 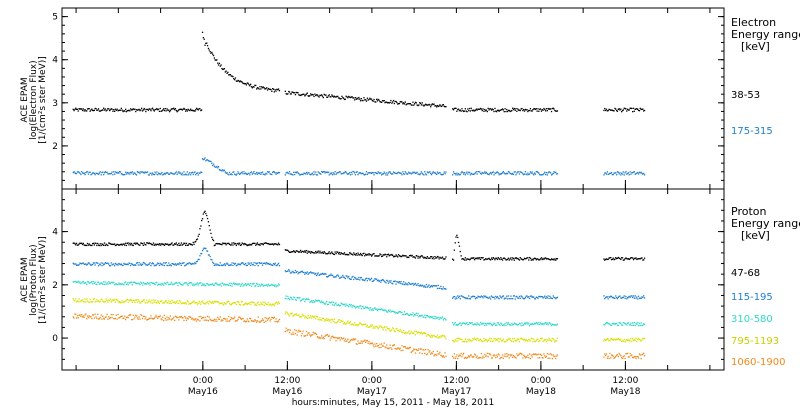 What do you see at coordinates (541, 381) in the screenshot?
I see `xtick-time-label: 0:00` at bounding box center [541, 381].